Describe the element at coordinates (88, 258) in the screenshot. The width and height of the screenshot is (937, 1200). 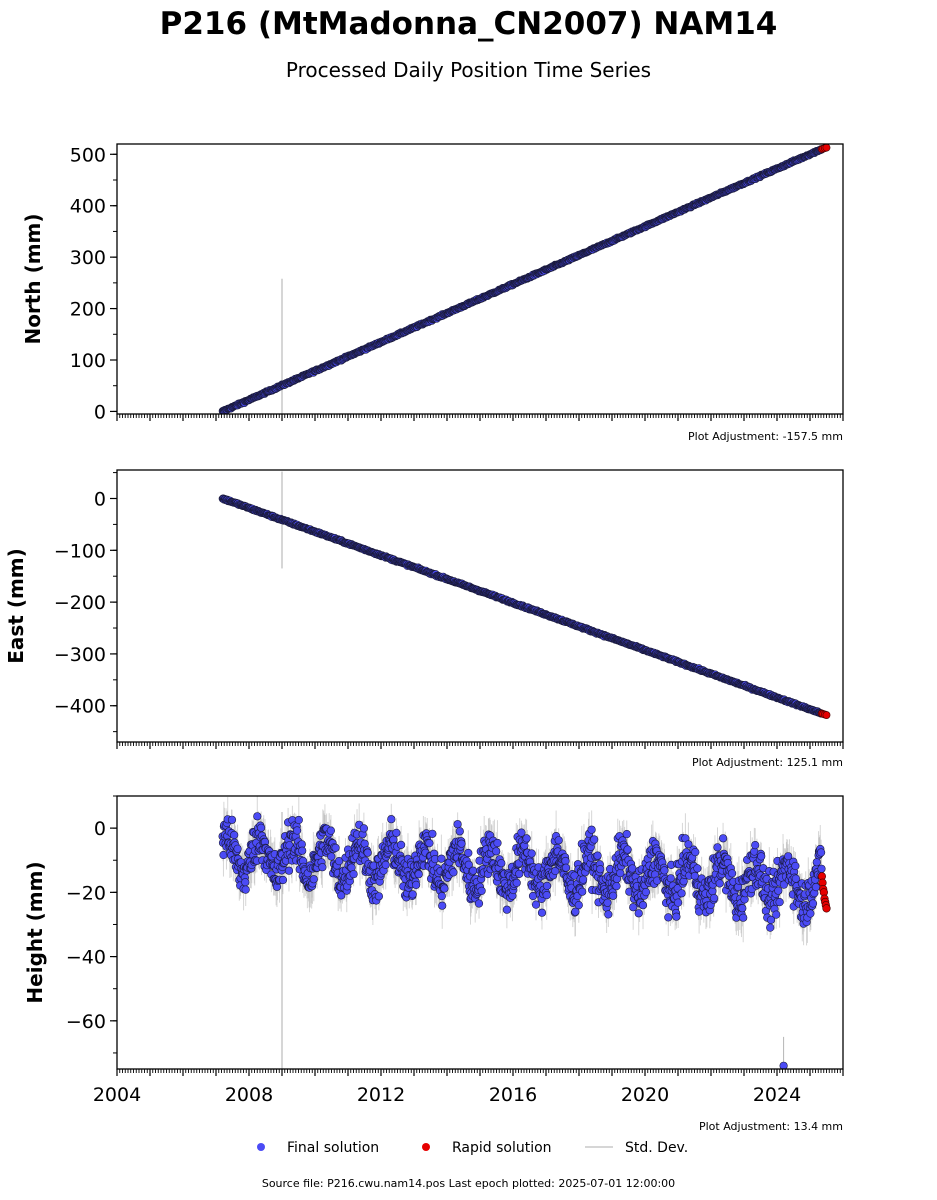
I see `y-tick-label: 300` at that location.